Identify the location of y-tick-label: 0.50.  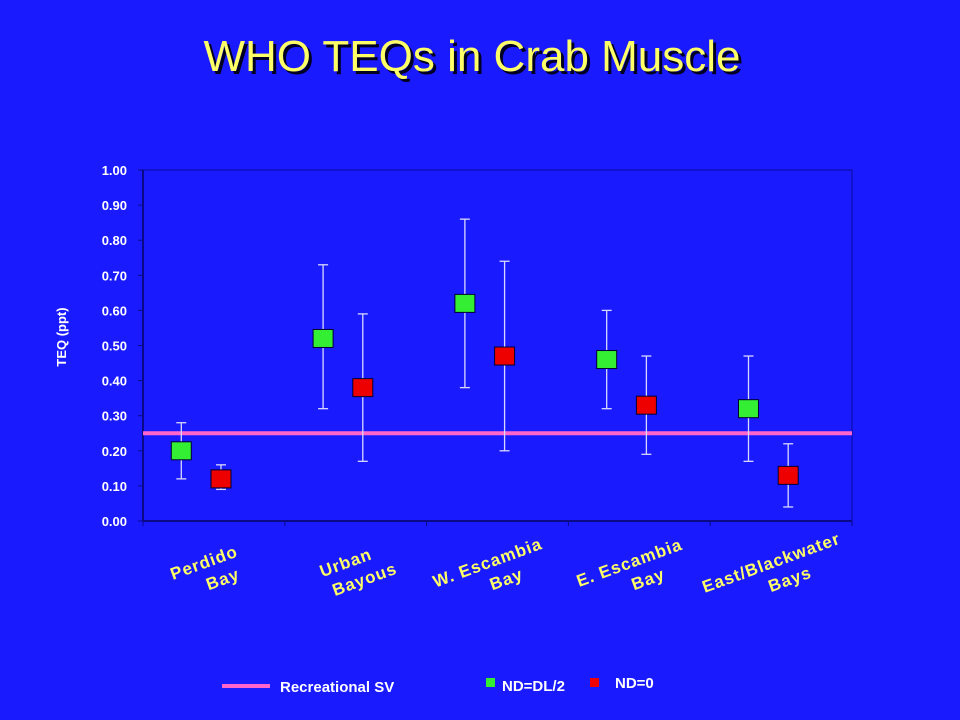
(114, 346).